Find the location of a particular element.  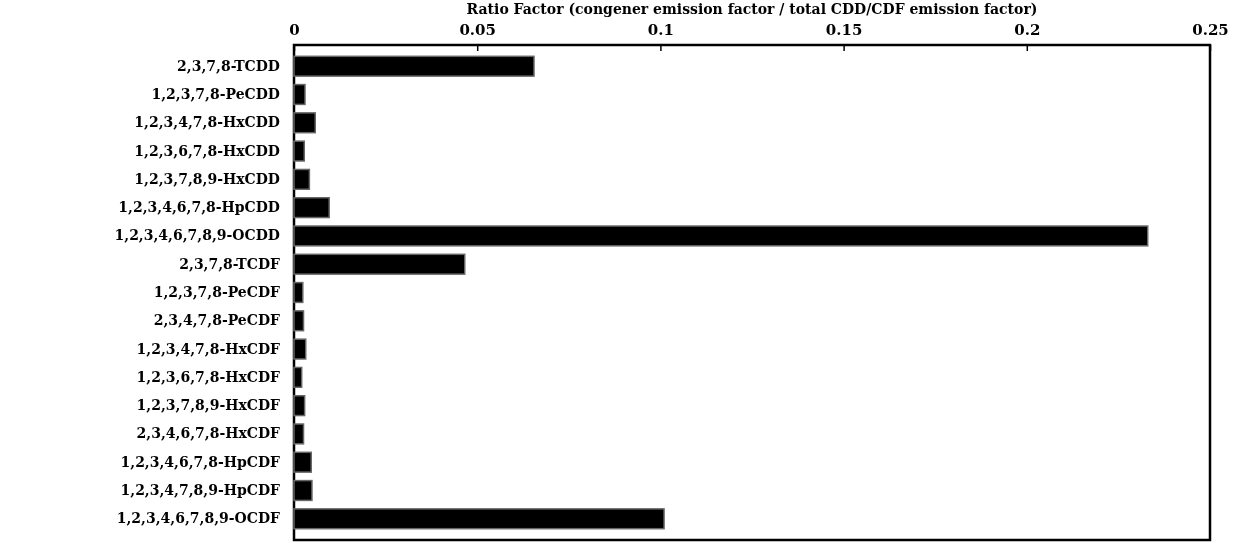

y-tick-label: 2,3,7,8-TCDD is located at coordinates (228, 65).